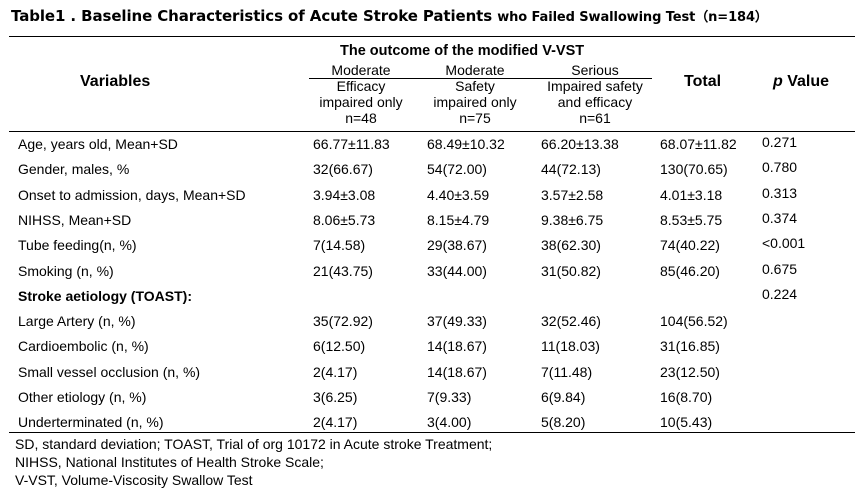 This screenshot has height=491, width=866. I want to click on cell-serious: 9.38±6.75, so click(572, 220).